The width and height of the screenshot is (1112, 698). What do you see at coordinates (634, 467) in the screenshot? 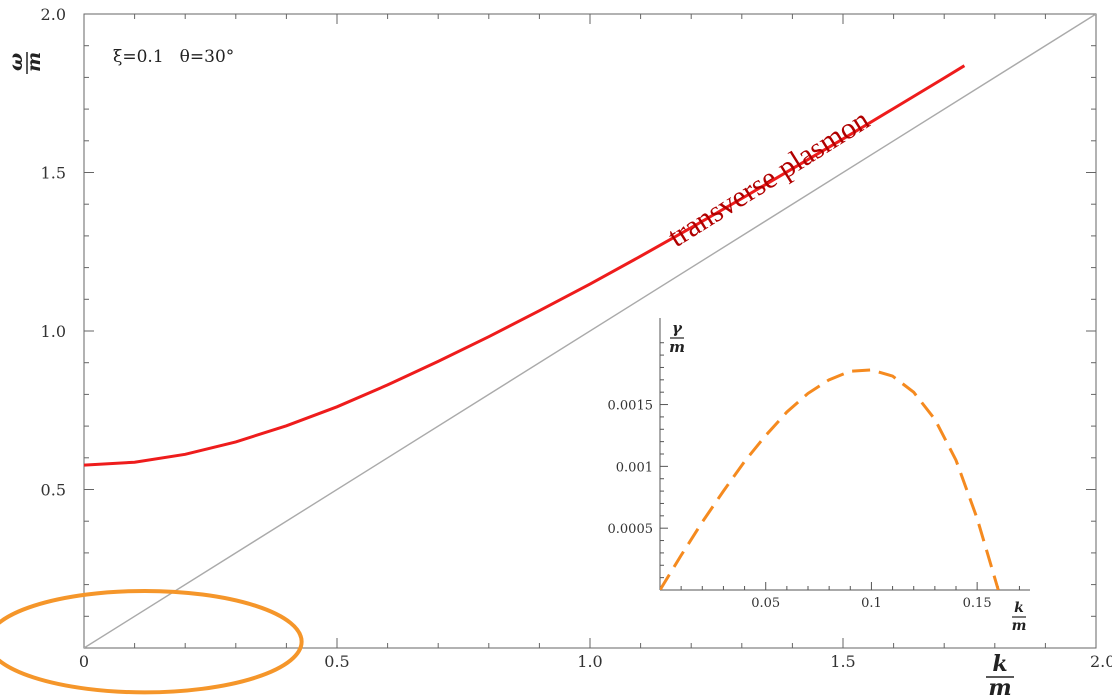
I see `inset-y-tick-label: 0.001` at bounding box center [634, 467].